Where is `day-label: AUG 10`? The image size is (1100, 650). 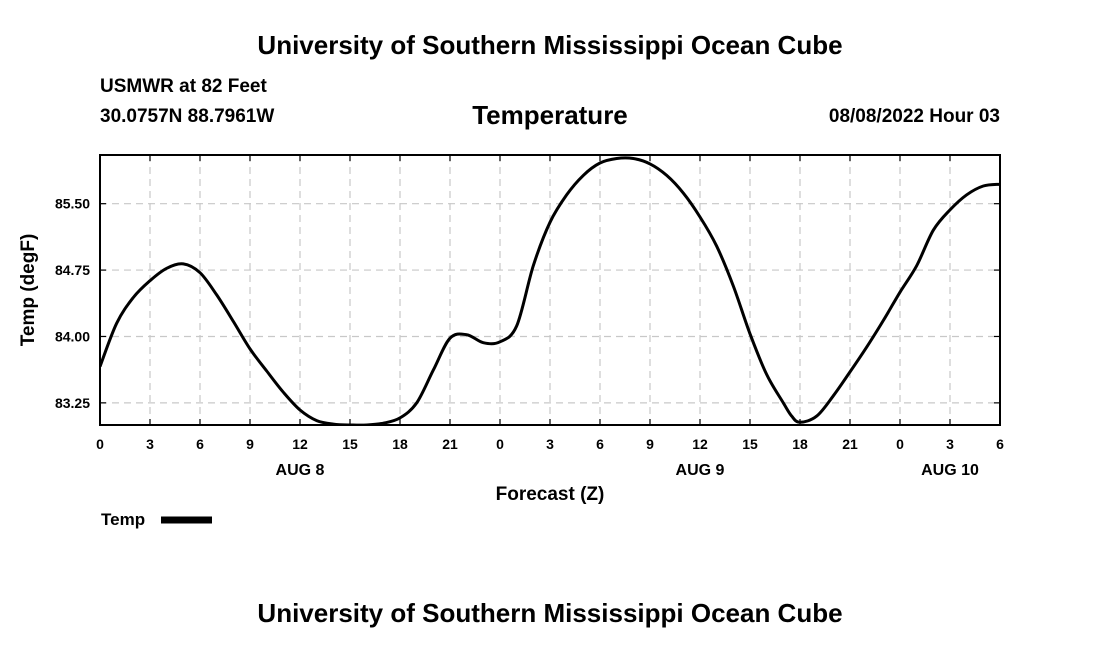 day-label: AUG 10 is located at coordinates (950, 470).